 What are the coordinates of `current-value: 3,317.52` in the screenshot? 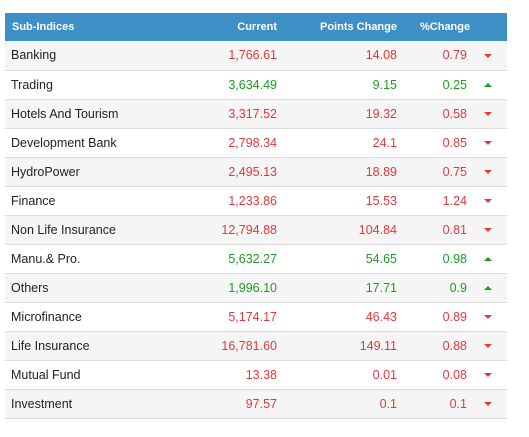 It's located at (237, 114).